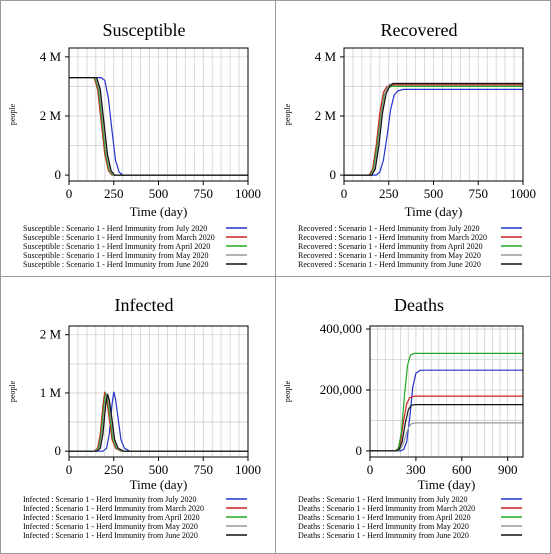  What do you see at coordinates (416, 469) in the screenshot?
I see `x-tick-label: 300` at bounding box center [416, 469].